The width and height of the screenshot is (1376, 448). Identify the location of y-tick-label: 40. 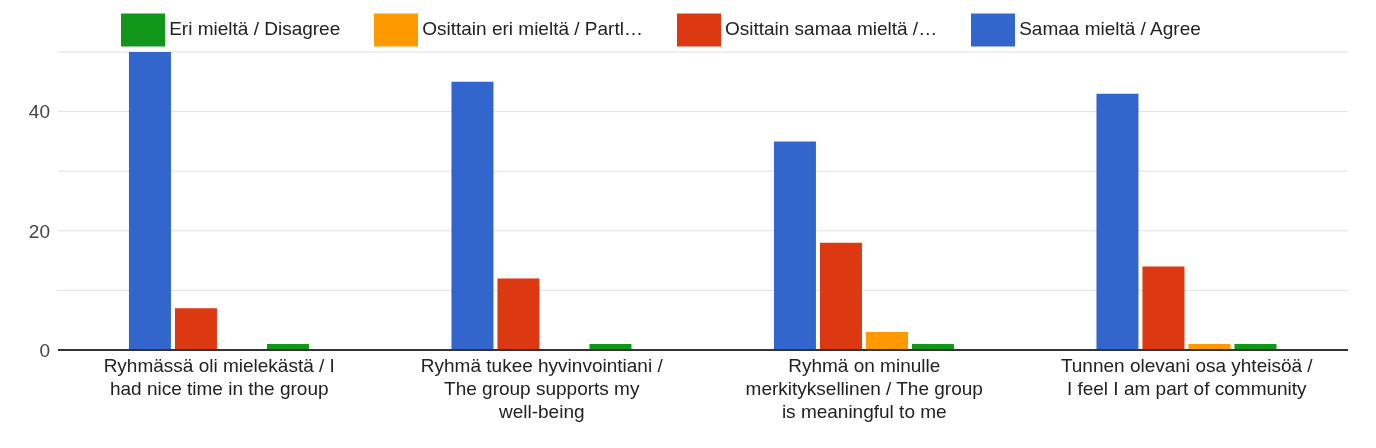
(39, 112).